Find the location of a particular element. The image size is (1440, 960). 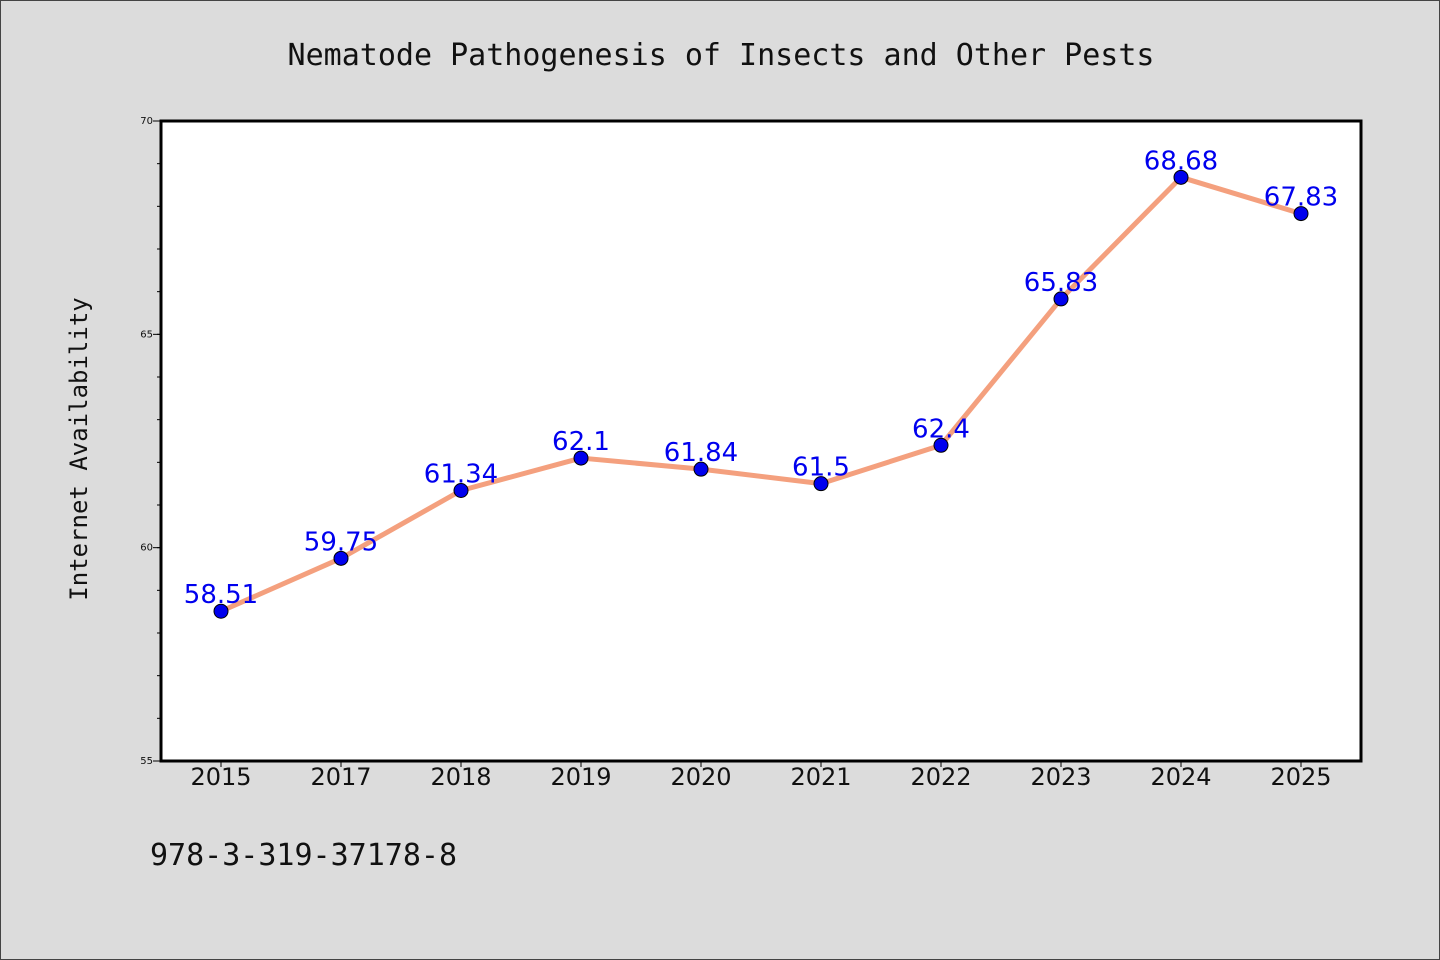

x-tick-label: 2015 is located at coordinates (220, 777).